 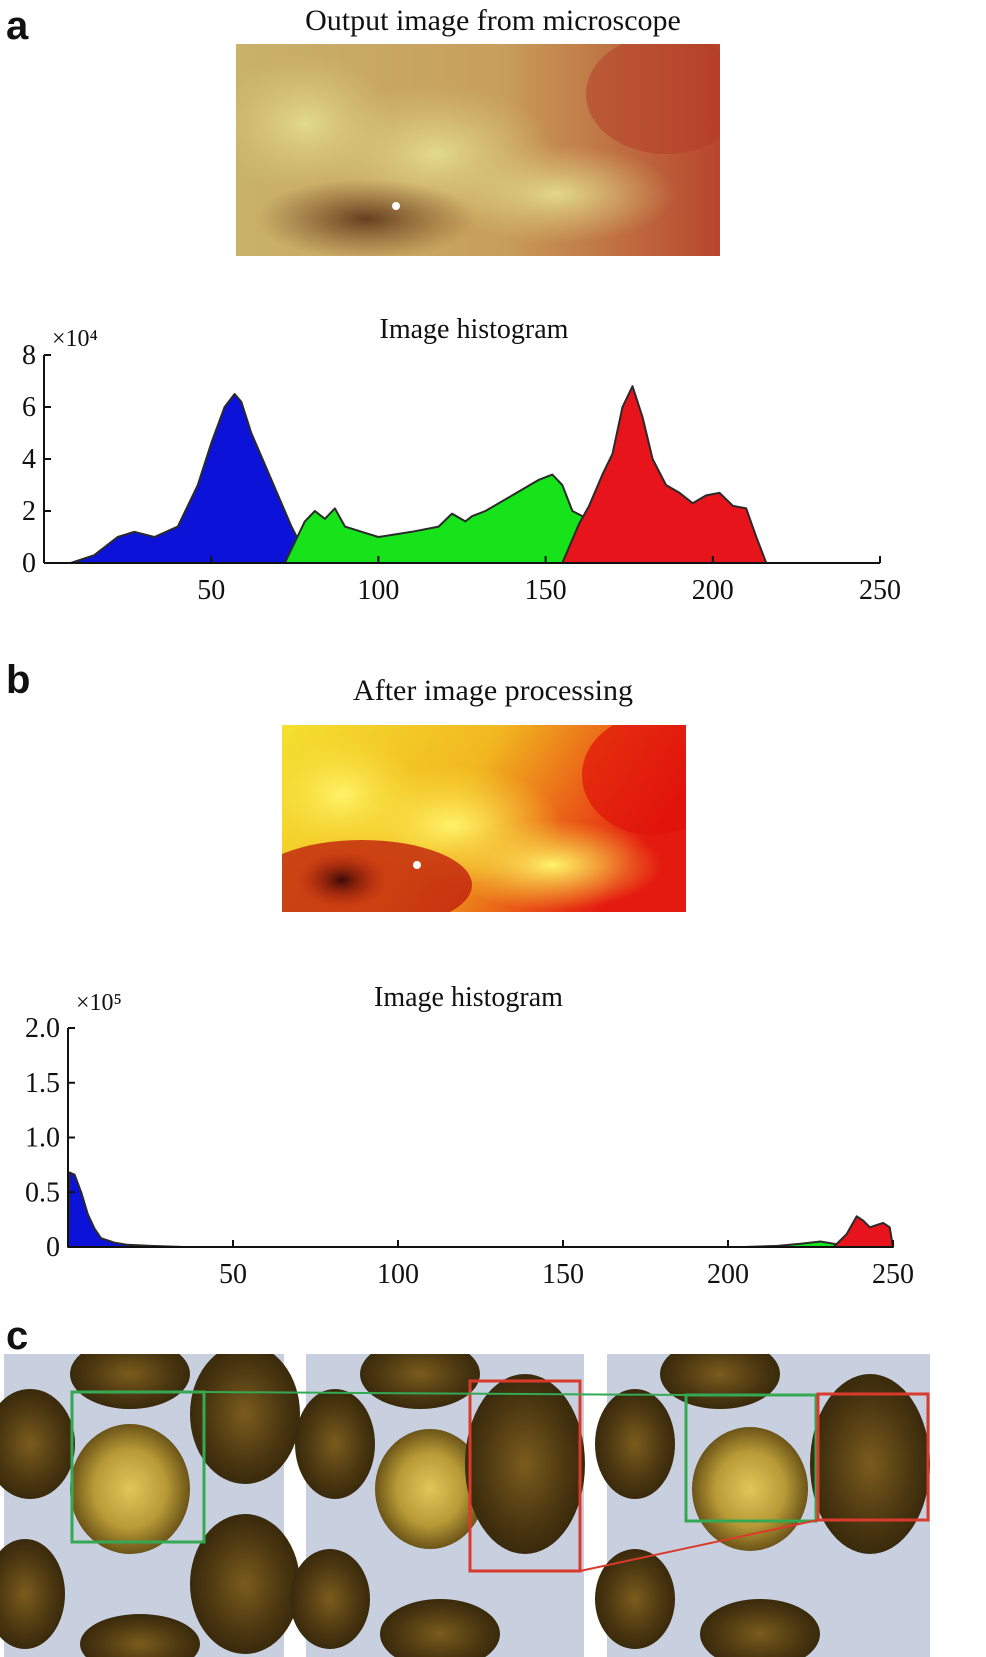 What do you see at coordinates (191, 478) in the screenshot?
I see `histogram-blue-area-a` at bounding box center [191, 478].